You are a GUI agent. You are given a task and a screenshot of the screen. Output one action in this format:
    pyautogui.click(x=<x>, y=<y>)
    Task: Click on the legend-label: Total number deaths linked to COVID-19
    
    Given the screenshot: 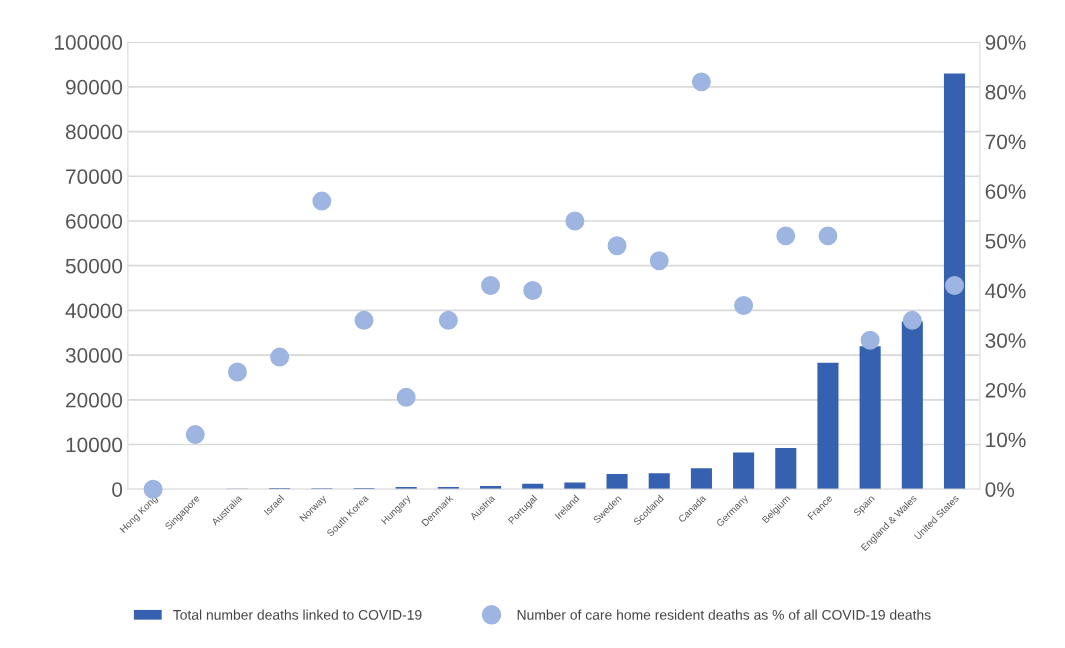 What is the action you would take?
    pyautogui.click(x=297, y=614)
    